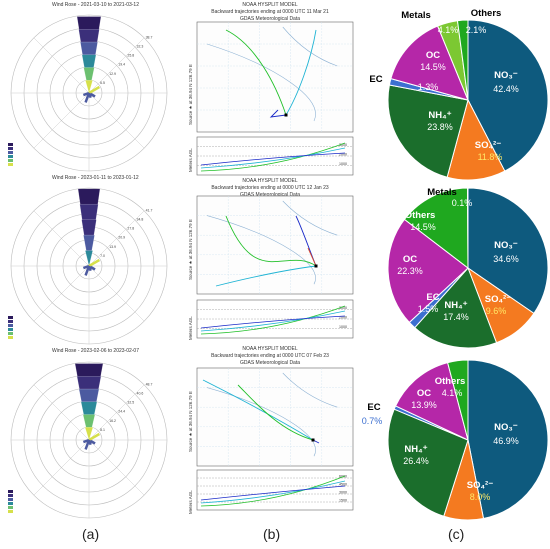 Image resolution: width=550 pixels, height=549 pixels. Describe the element at coordinates (343, 155) in the screenshot. I see `hysplit-level-label: 2000` at that location.